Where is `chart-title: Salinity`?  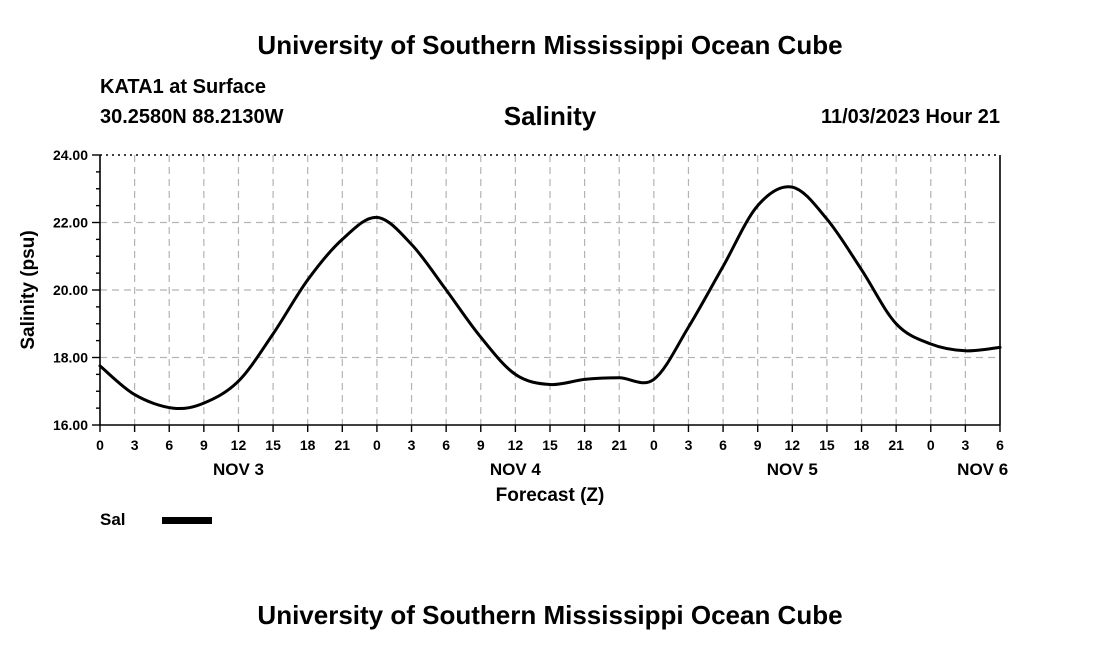
chart-title: Salinity is located at coordinates (550, 116).